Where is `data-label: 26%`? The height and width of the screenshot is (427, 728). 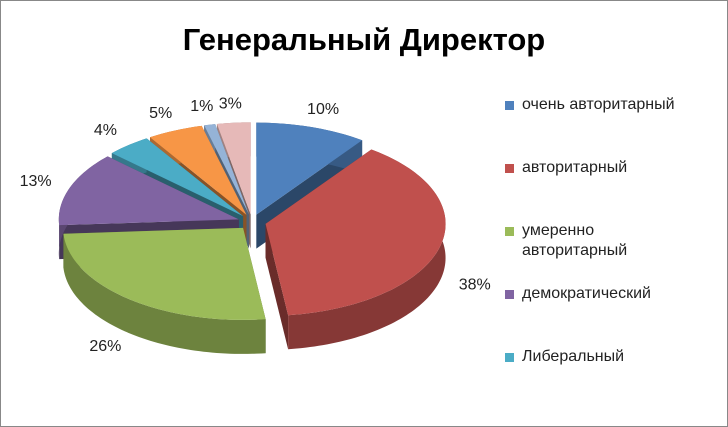
data-label: 26% is located at coordinates (105, 346).